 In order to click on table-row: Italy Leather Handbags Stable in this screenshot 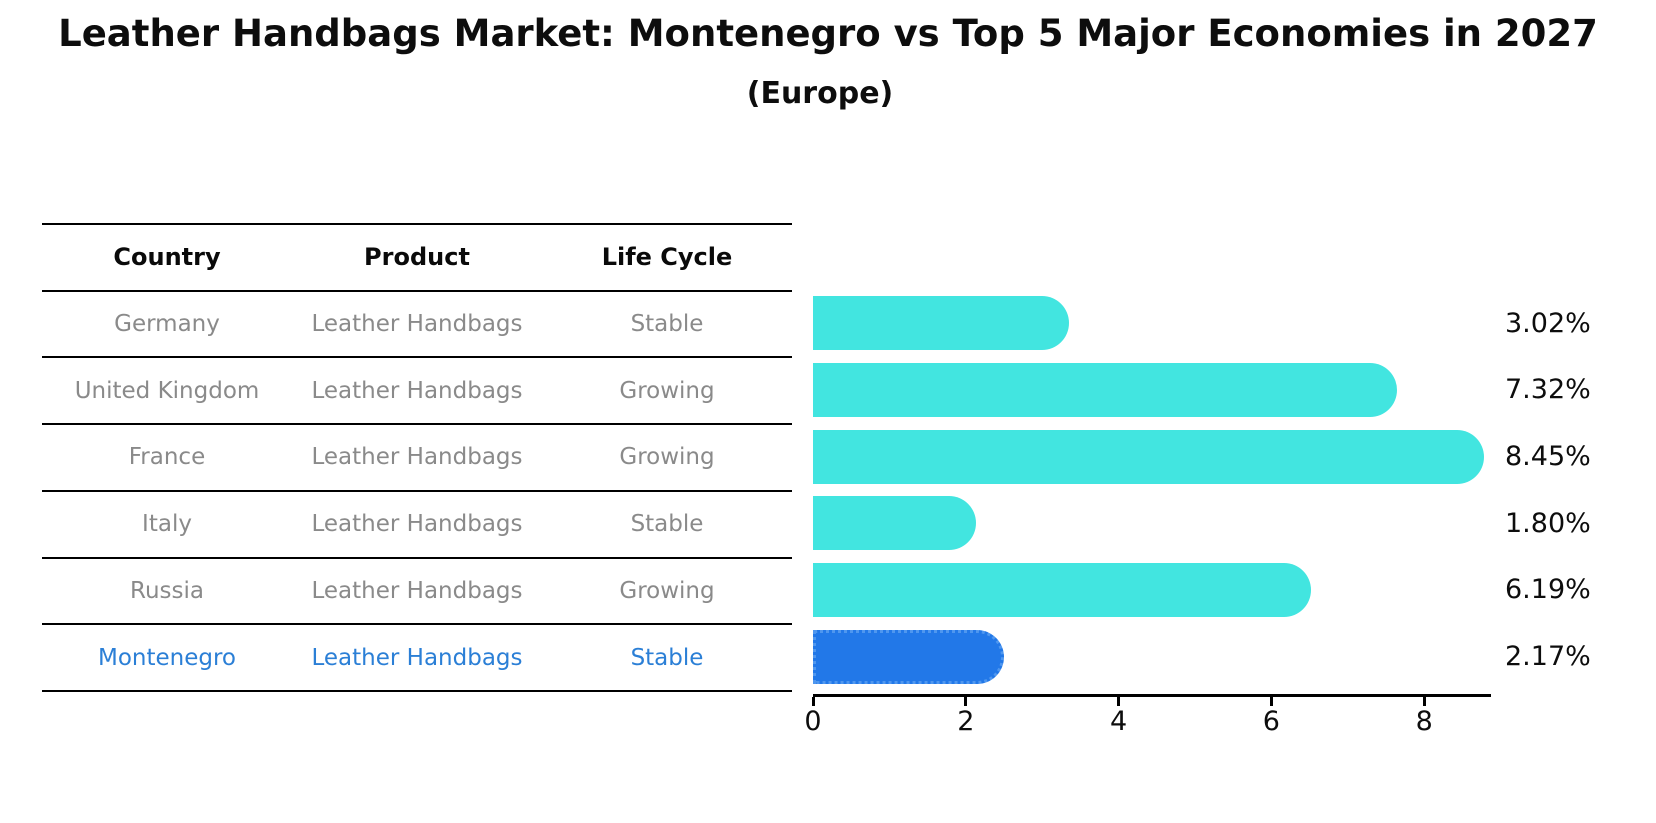, I will do `click(417, 525)`.